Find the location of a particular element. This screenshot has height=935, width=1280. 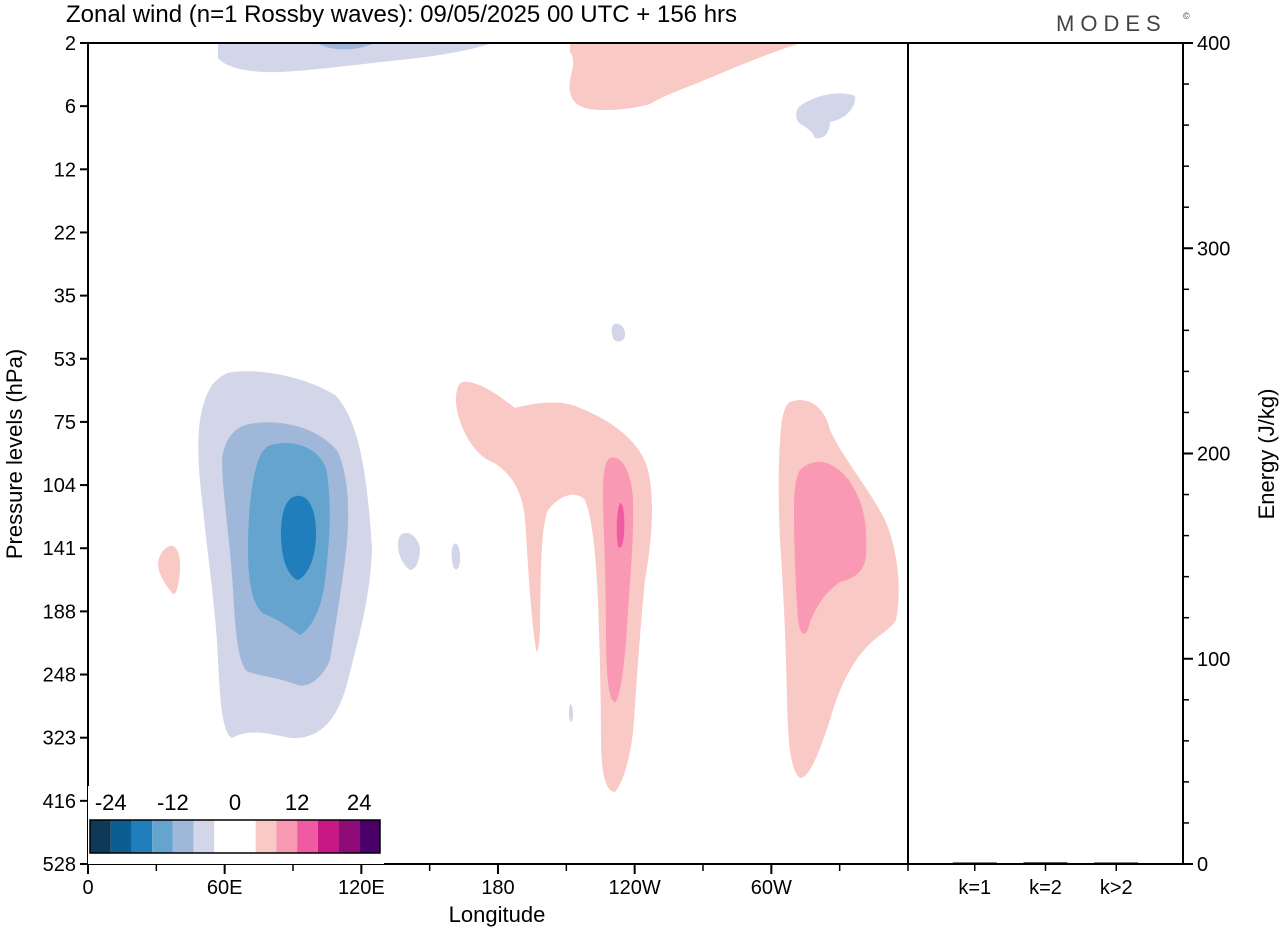

energy-tick-label: 300 is located at coordinates (1213, 249).